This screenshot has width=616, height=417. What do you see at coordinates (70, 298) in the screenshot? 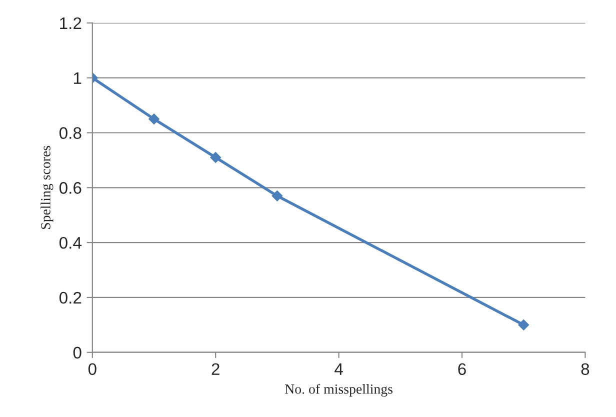
I see `y-tick-label: 0.2` at bounding box center [70, 298].